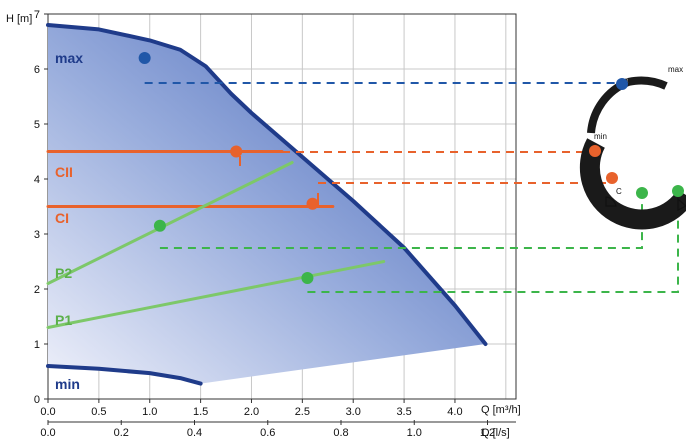 Image resolution: width=686 pixels, height=439 pixels. I want to click on x2-tick-label: 0.0, so click(47, 433).